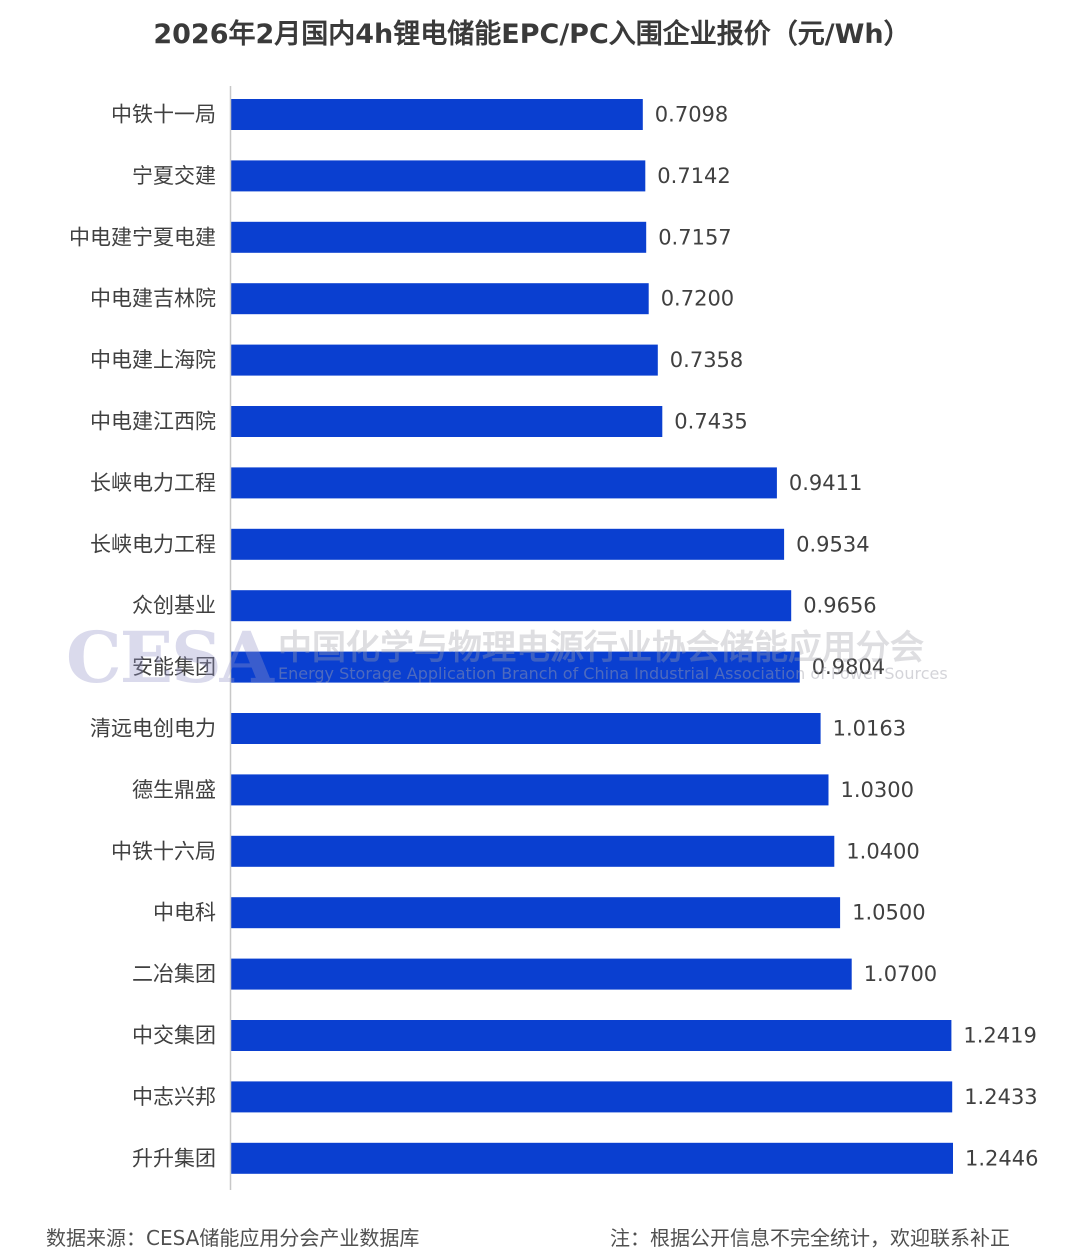 The image size is (1080, 1251). I want to click on category-label: 中电建江西院, so click(153, 422).